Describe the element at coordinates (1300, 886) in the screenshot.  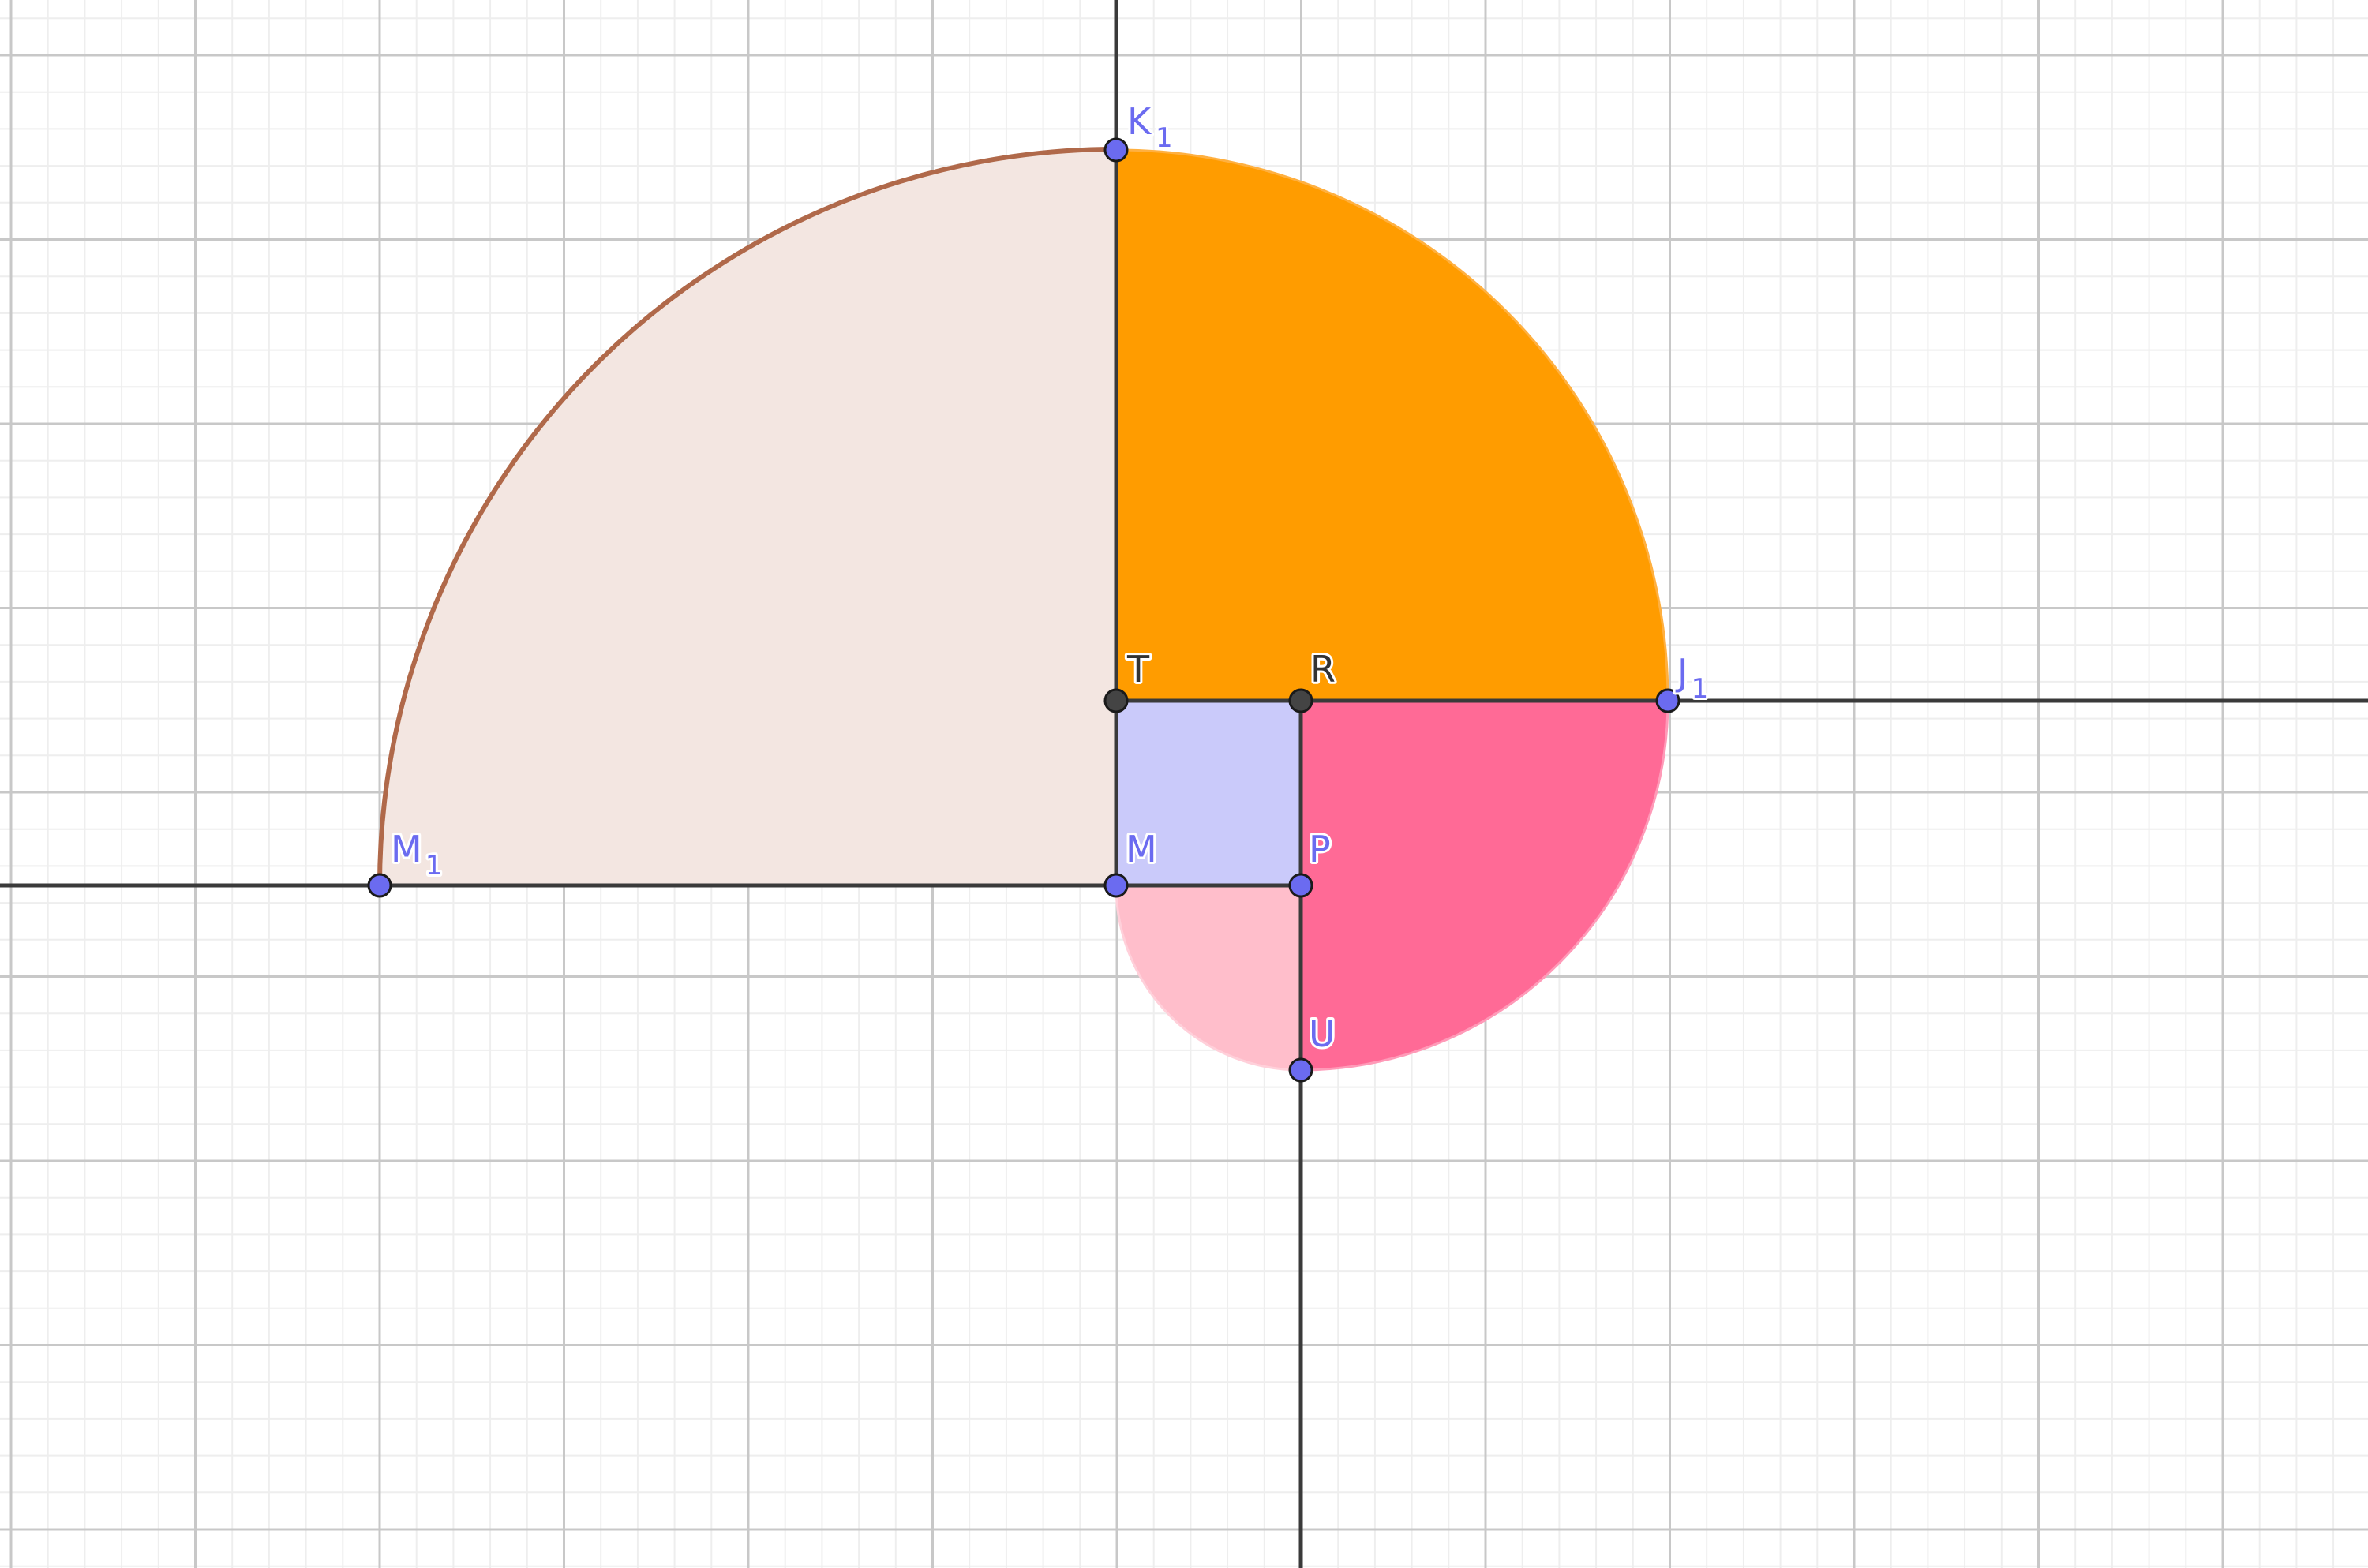
I see `point-p` at that location.